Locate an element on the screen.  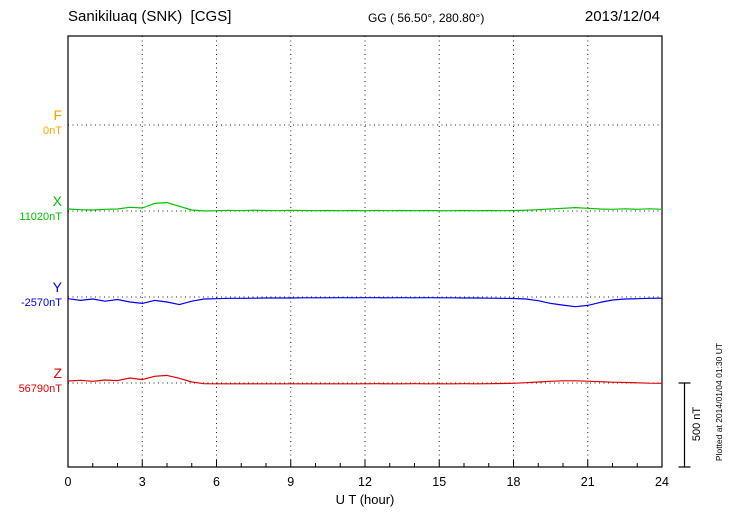
component-baseline-f: 0nT is located at coordinates (52, 131).